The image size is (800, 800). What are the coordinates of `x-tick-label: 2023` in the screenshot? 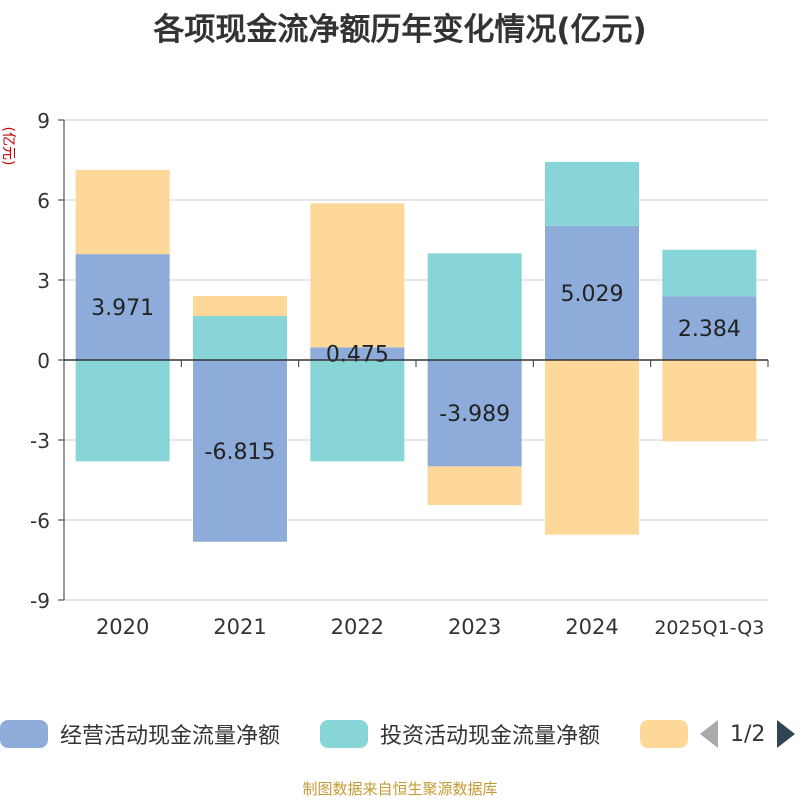 It's located at (474, 627).